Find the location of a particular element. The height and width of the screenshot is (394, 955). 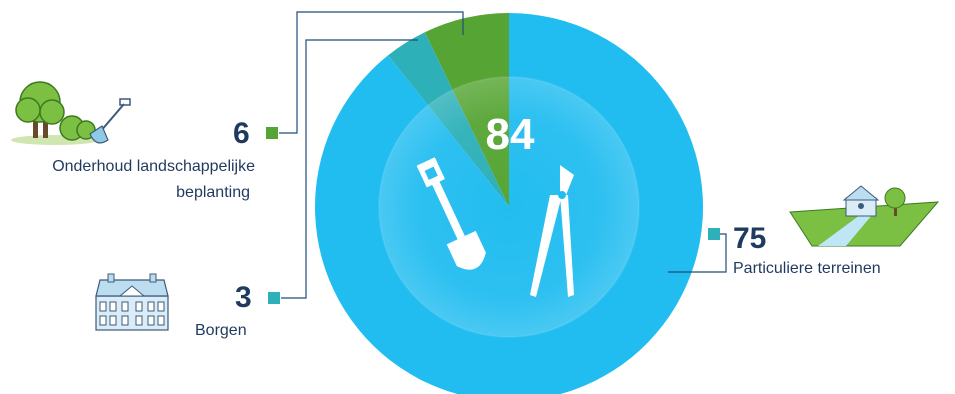

total-value: 84 is located at coordinates (510, 134).